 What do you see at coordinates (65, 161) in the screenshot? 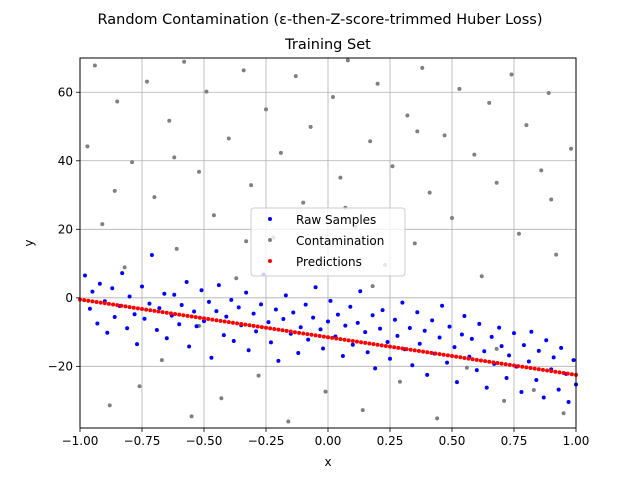
I see `y-tick-label: 40` at bounding box center [65, 161].